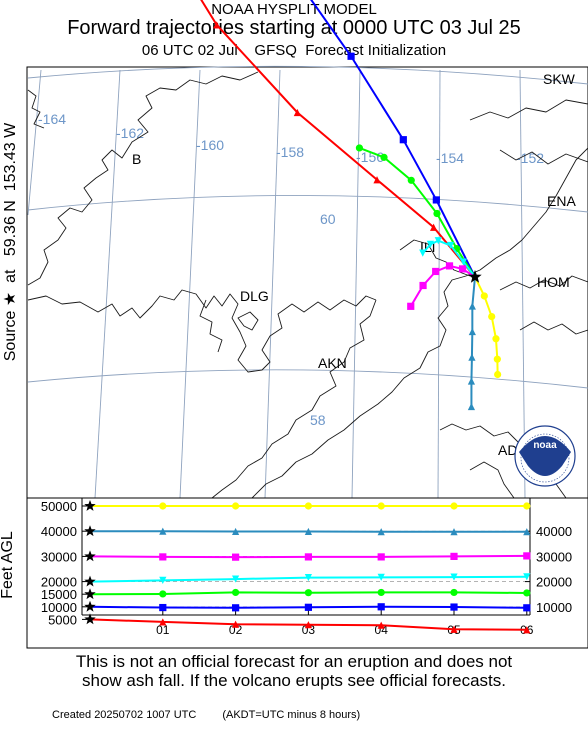  Describe the element at coordinates (370, 157) in the screenshot. I see `lon-label: -156` at that location.